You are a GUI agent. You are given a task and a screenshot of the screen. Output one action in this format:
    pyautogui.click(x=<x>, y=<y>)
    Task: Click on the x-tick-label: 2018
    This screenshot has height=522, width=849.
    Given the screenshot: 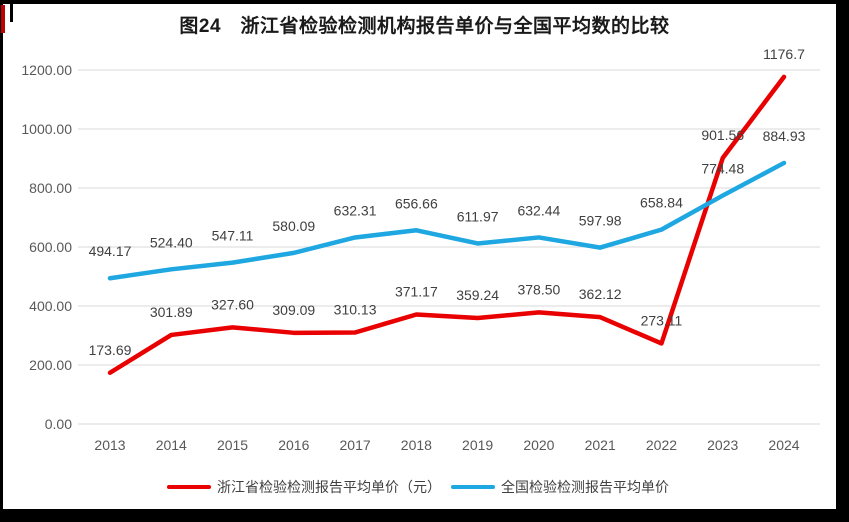 What is the action you would take?
    pyautogui.click(x=416, y=445)
    